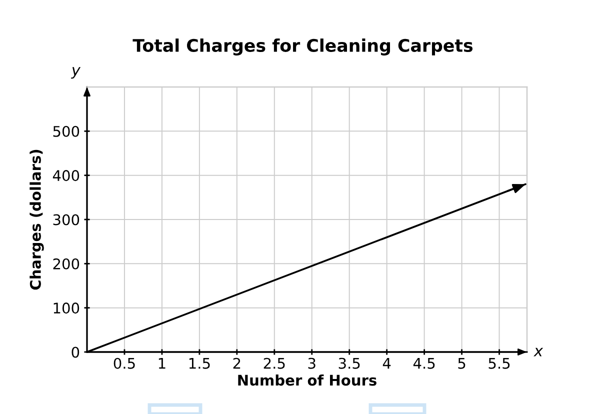 The image size is (591, 414). Describe the element at coordinates (67, 308) in the screenshot. I see `y-tick-label: 100` at that location.